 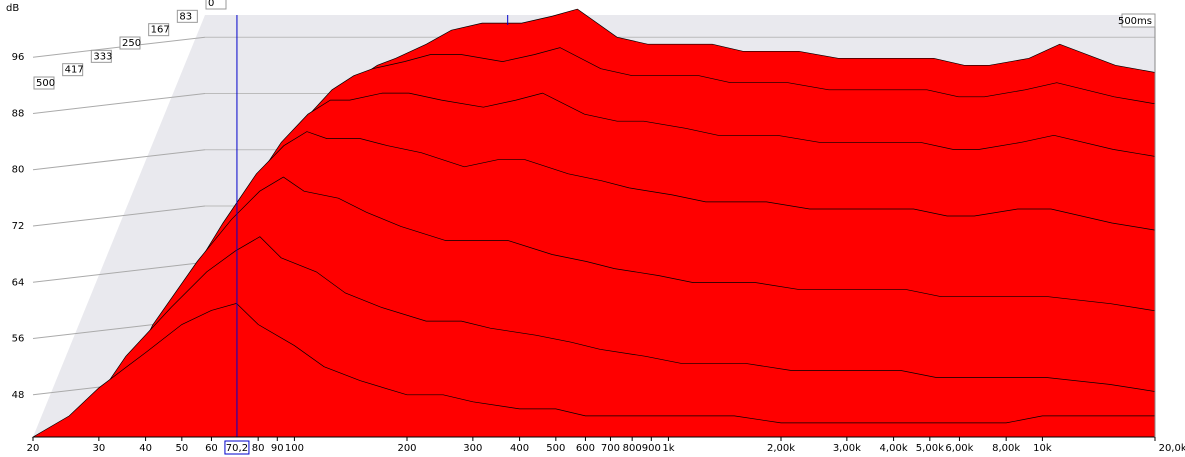 What do you see at coordinates (18, 57) in the screenshot?
I see `y-tick-label: 96` at bounding box center [18, 57].